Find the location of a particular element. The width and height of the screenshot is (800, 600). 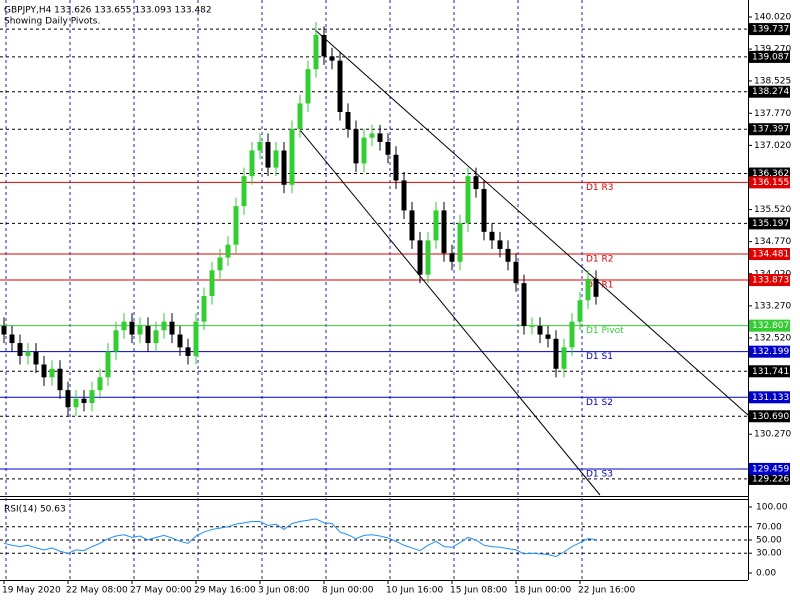

price-tag-label: 139.737 is located at coordinates (770, 30).